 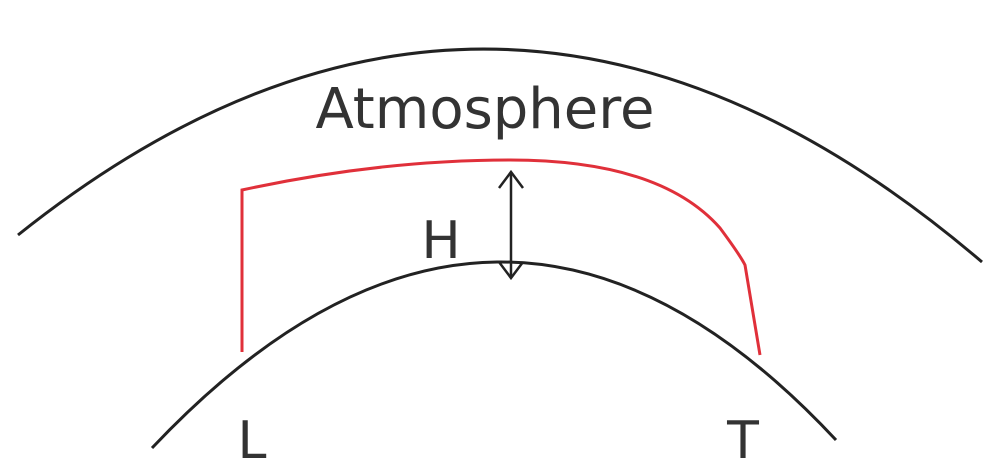 What do you see at coordinates (484, 109) in the screenshot?
I see `atmosphere-label: Atmosphere` at bounding box center [484, 109].